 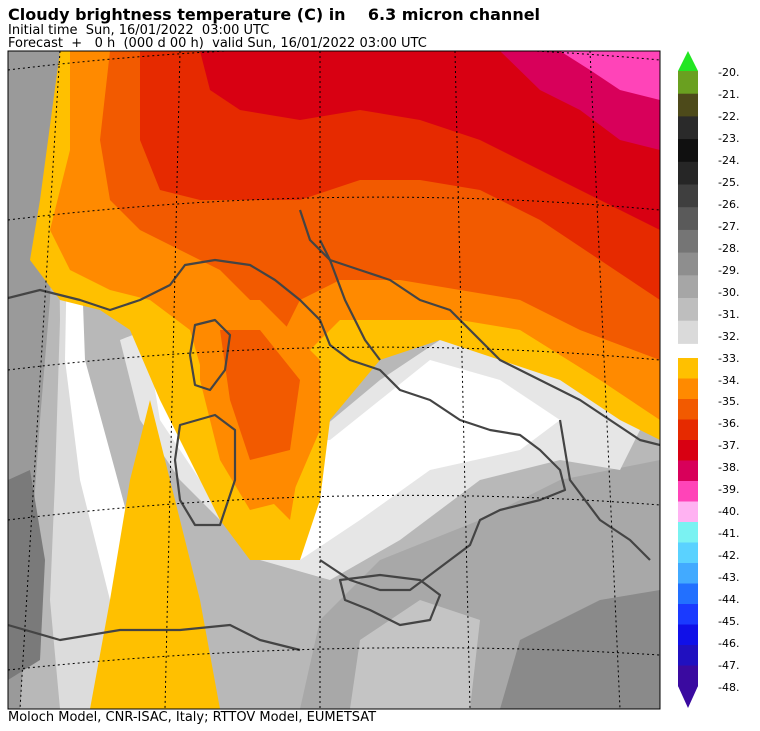 I want to click on colorbar-tick-label: -48., so click(x=729, y=687).